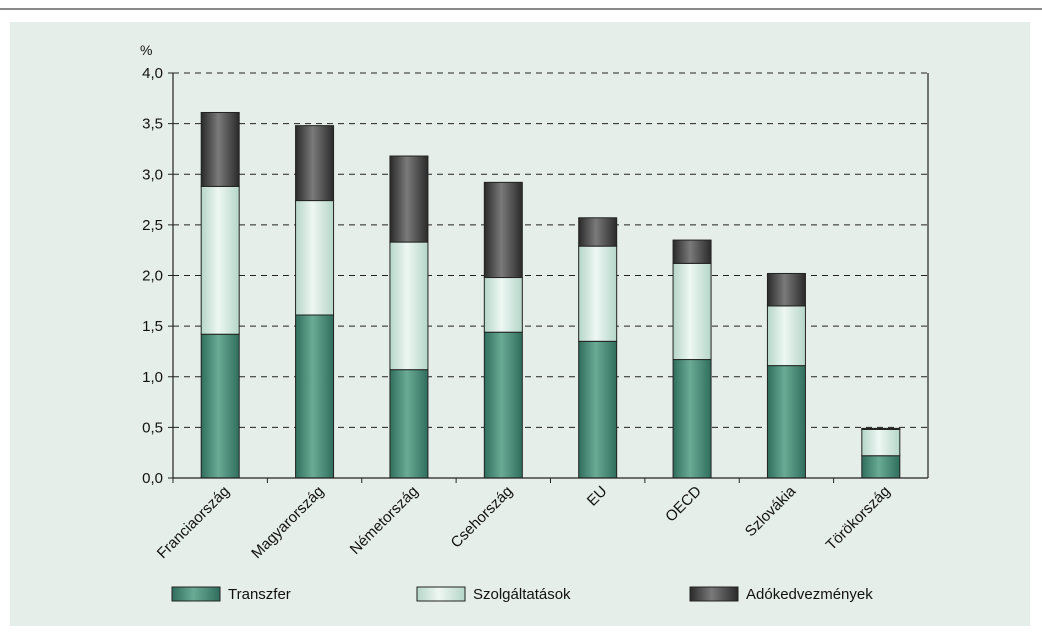 The image size is (1042, 634). I want to click on top-rule, so click(521, 9).